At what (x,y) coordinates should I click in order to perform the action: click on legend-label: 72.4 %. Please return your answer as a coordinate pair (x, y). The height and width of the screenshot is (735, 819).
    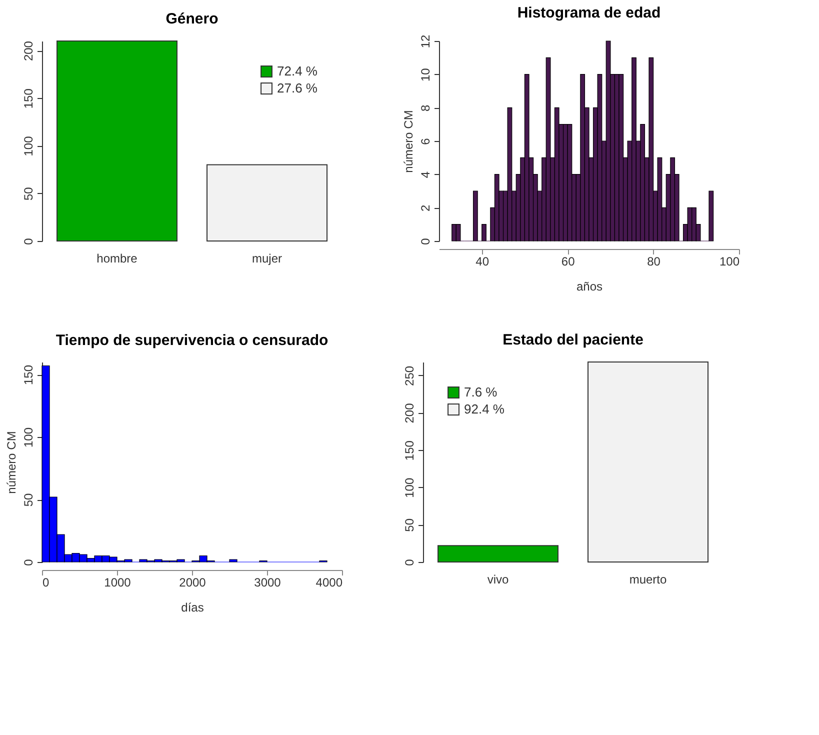
    Looking at the image, I should click on (297, 71).